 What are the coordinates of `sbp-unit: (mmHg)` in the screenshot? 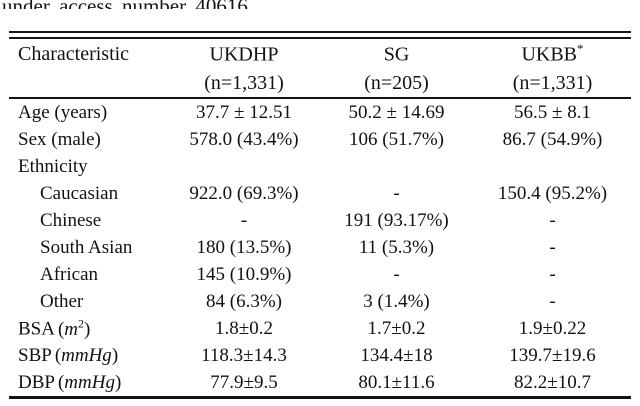 It's located at (86, 355).